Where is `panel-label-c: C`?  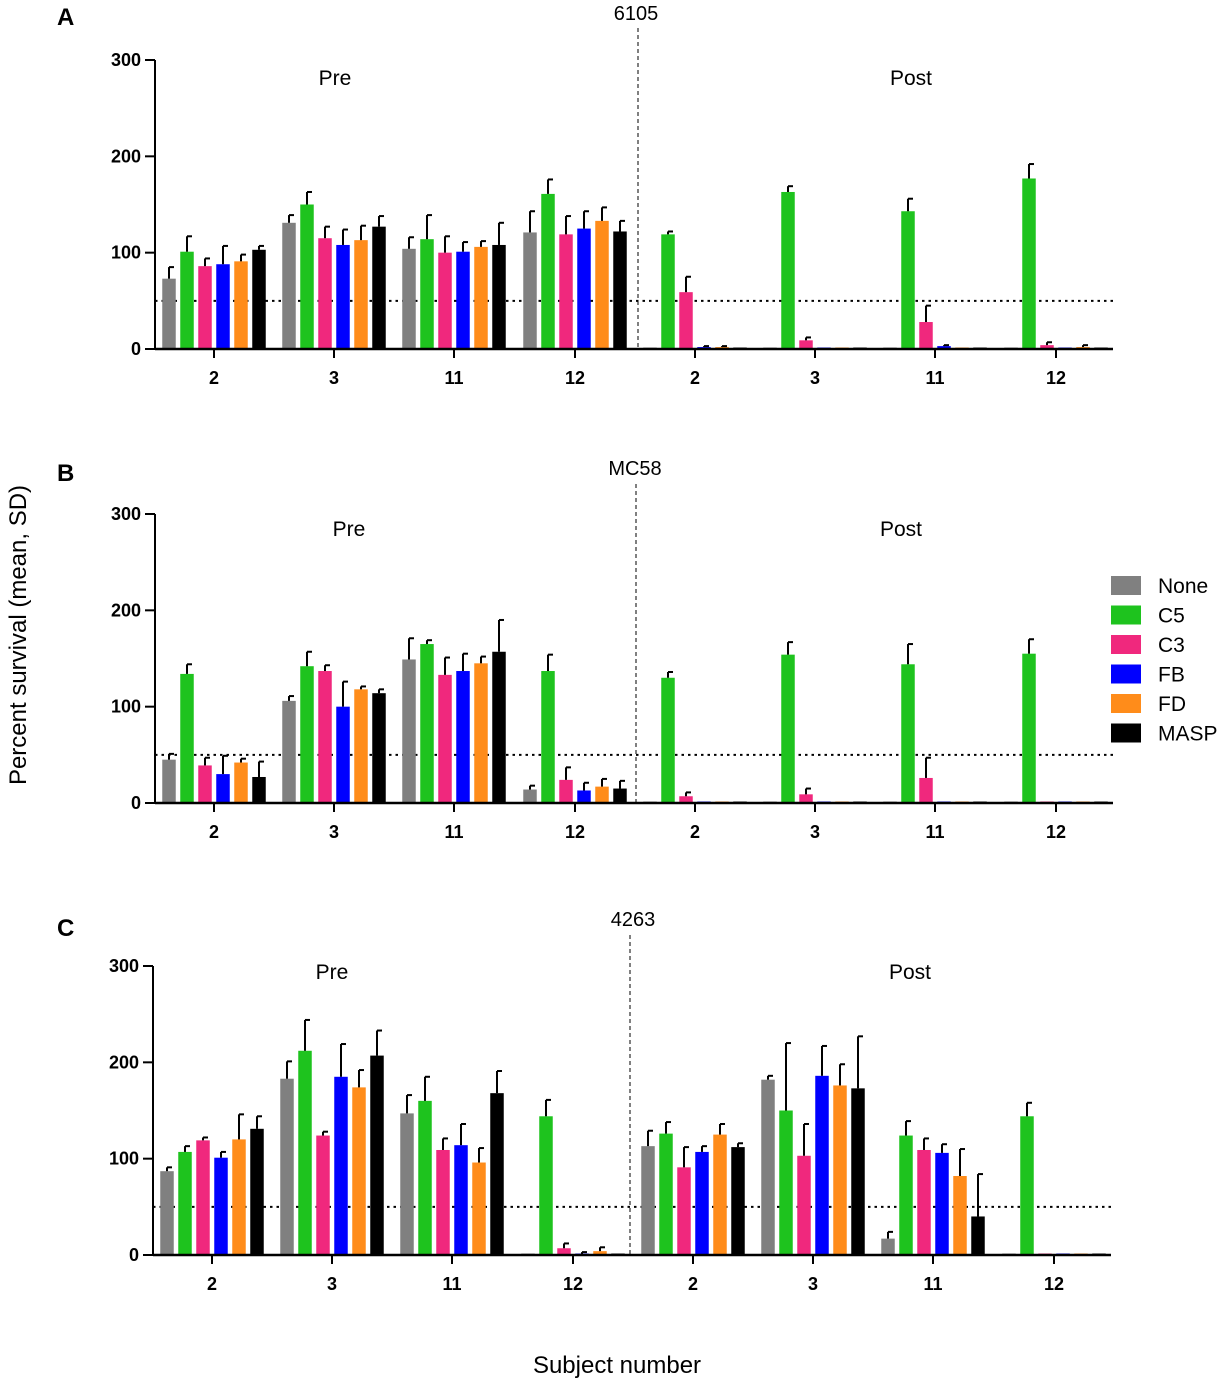
panel-label-c: C is located at coordinates (65, 928).